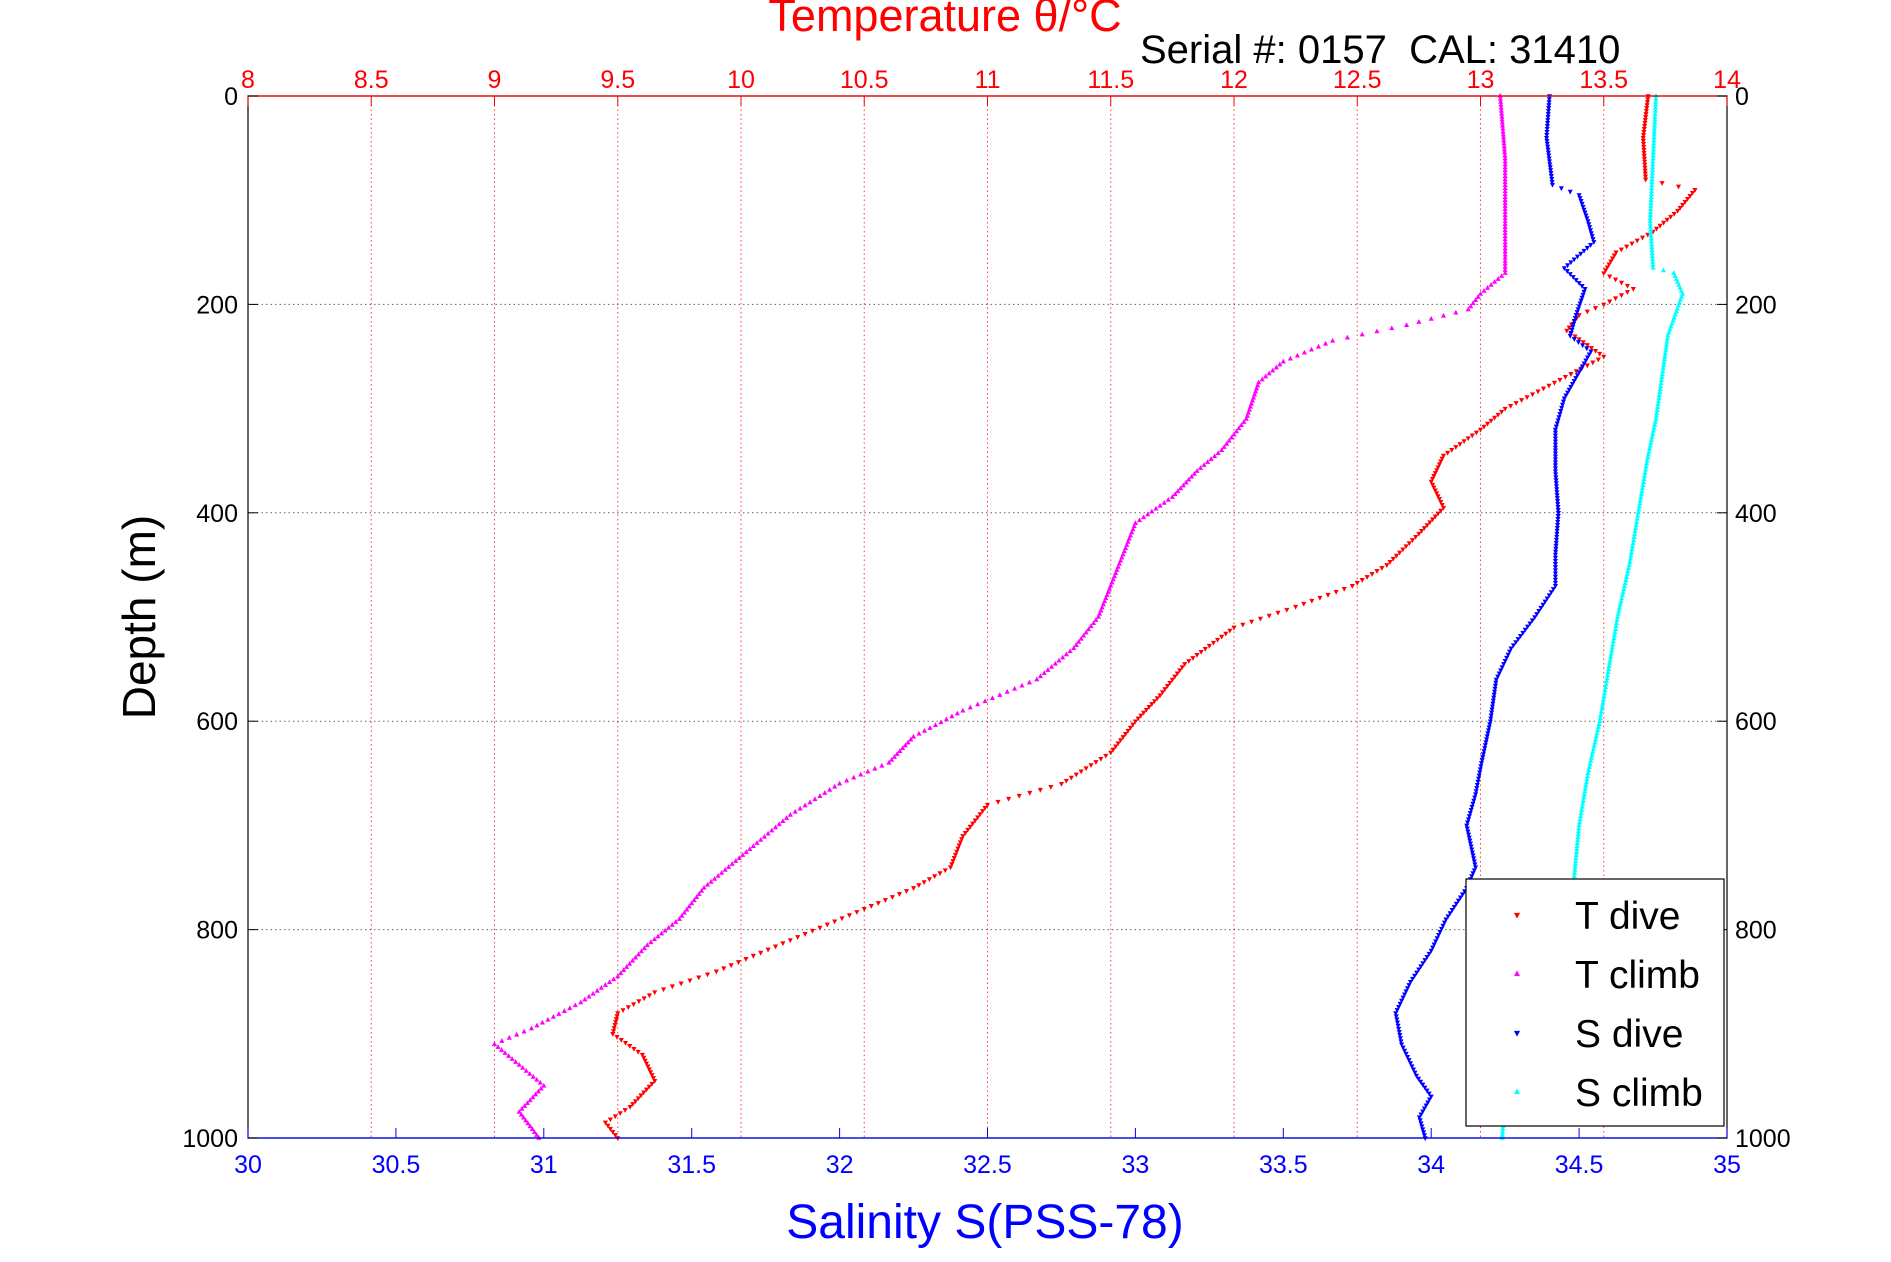 The width and height of the screenshot is (1891, 1262). I want to click on left-tick-label: 1000, so click(210, 1139).